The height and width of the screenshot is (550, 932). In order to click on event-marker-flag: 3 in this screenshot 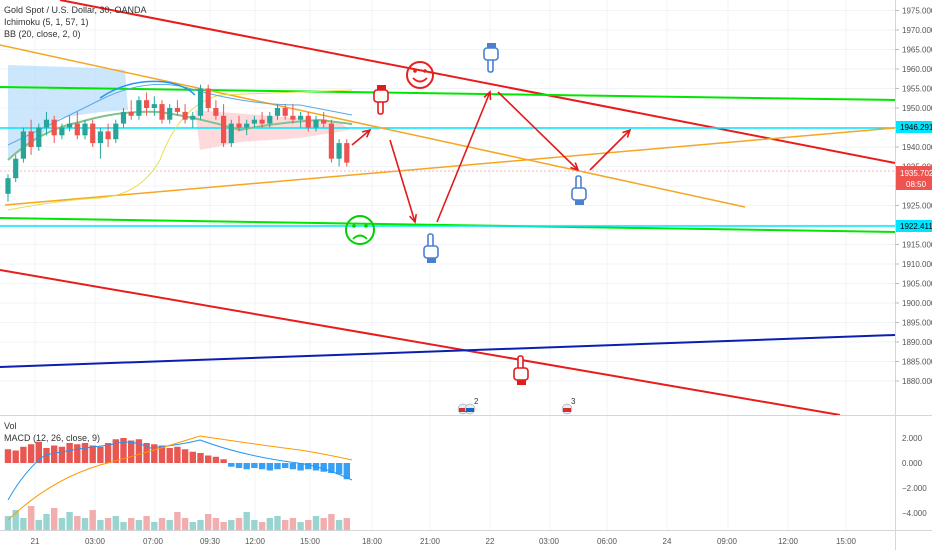, I will do `click(568, 406)`.